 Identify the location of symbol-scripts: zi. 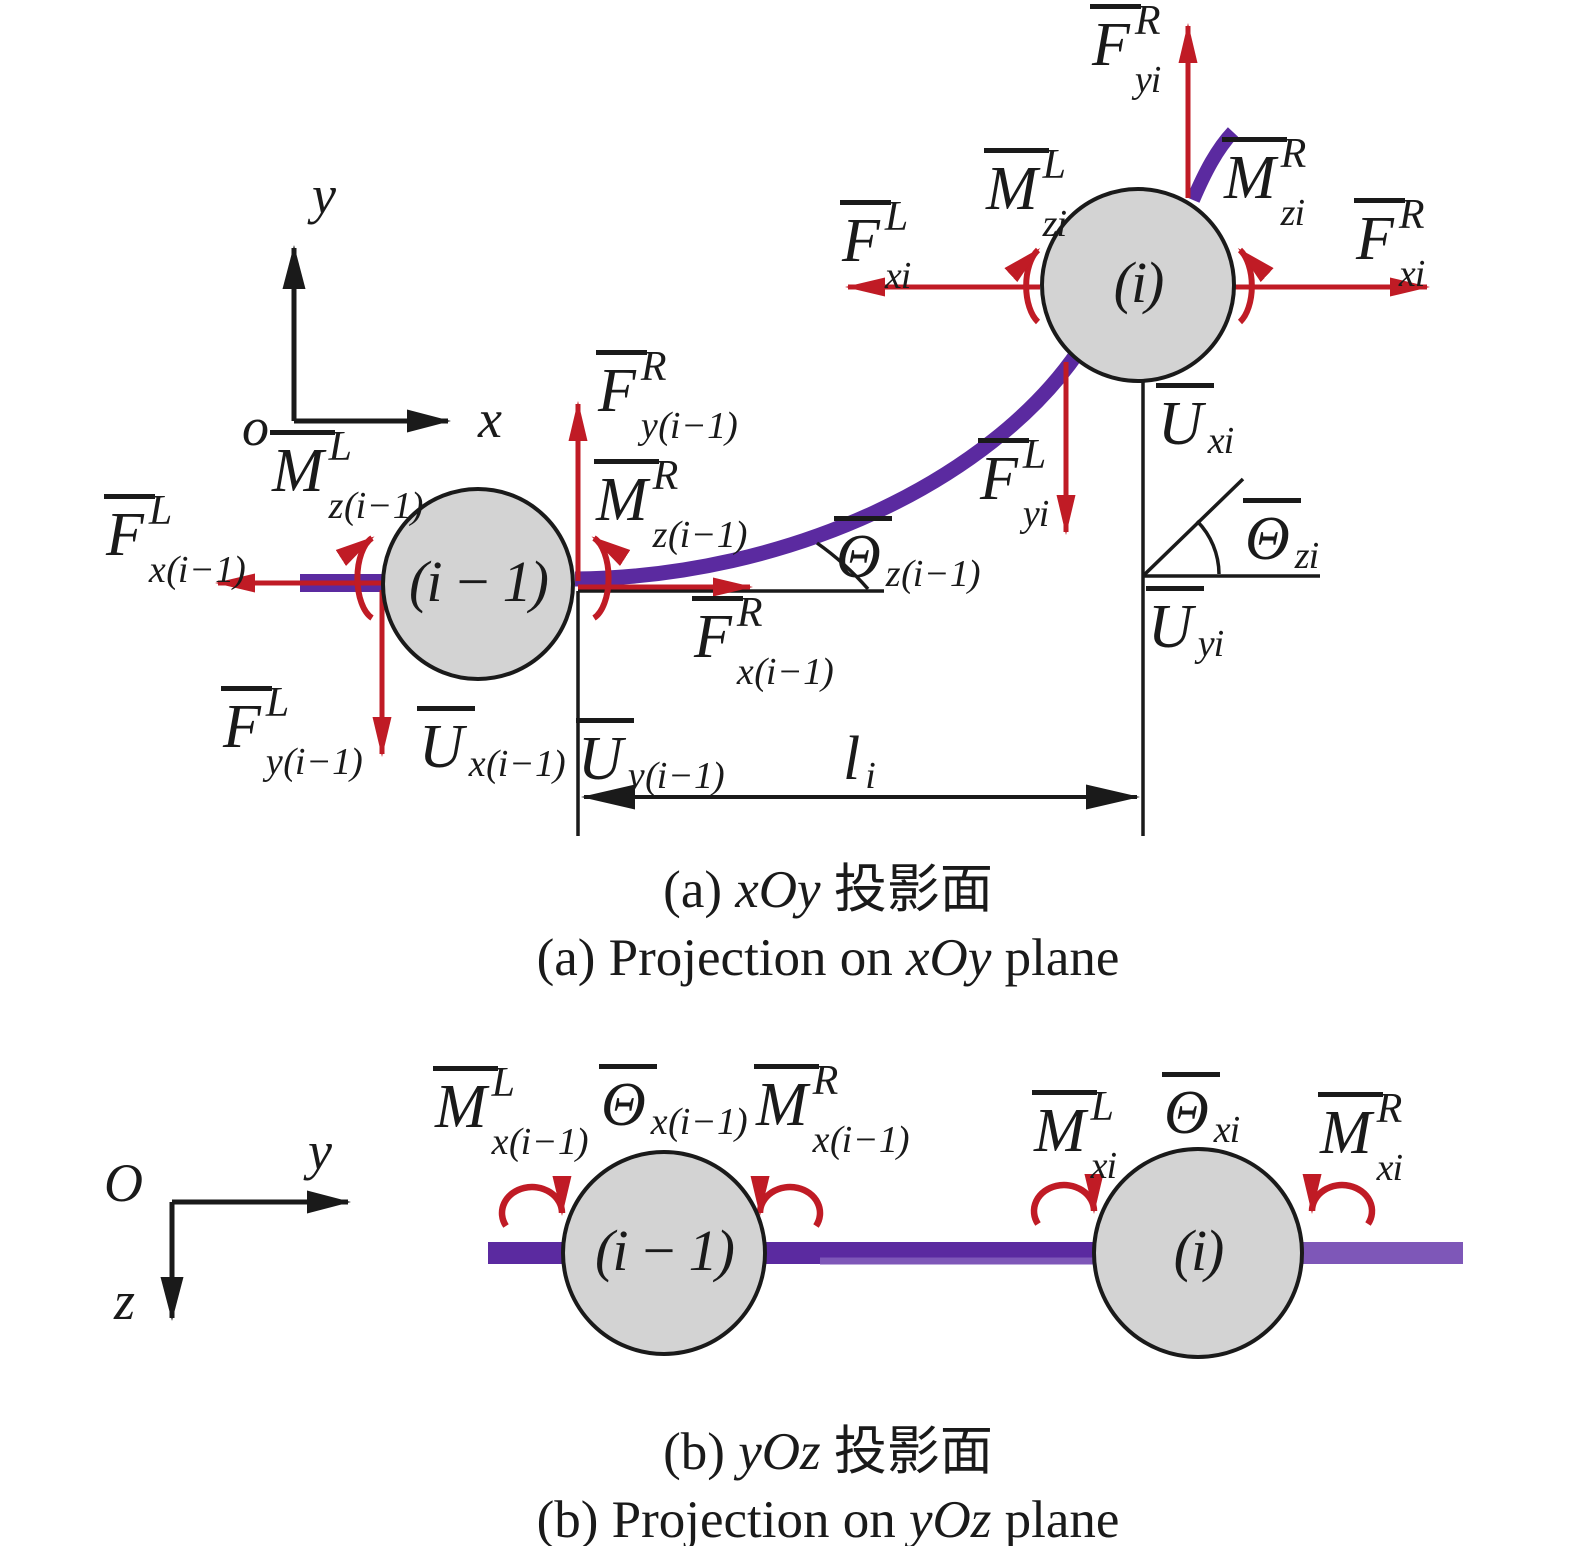
(1306, 537).